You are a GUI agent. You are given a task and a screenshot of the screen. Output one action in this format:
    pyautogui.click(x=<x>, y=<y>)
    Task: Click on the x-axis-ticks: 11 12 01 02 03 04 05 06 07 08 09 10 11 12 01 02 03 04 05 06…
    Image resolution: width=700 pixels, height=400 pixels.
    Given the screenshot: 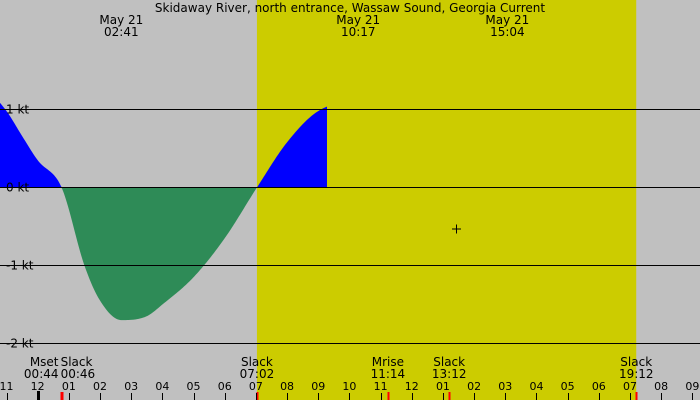 What is the action you would take?
    pyautogui.click(x=349, y=390)
    